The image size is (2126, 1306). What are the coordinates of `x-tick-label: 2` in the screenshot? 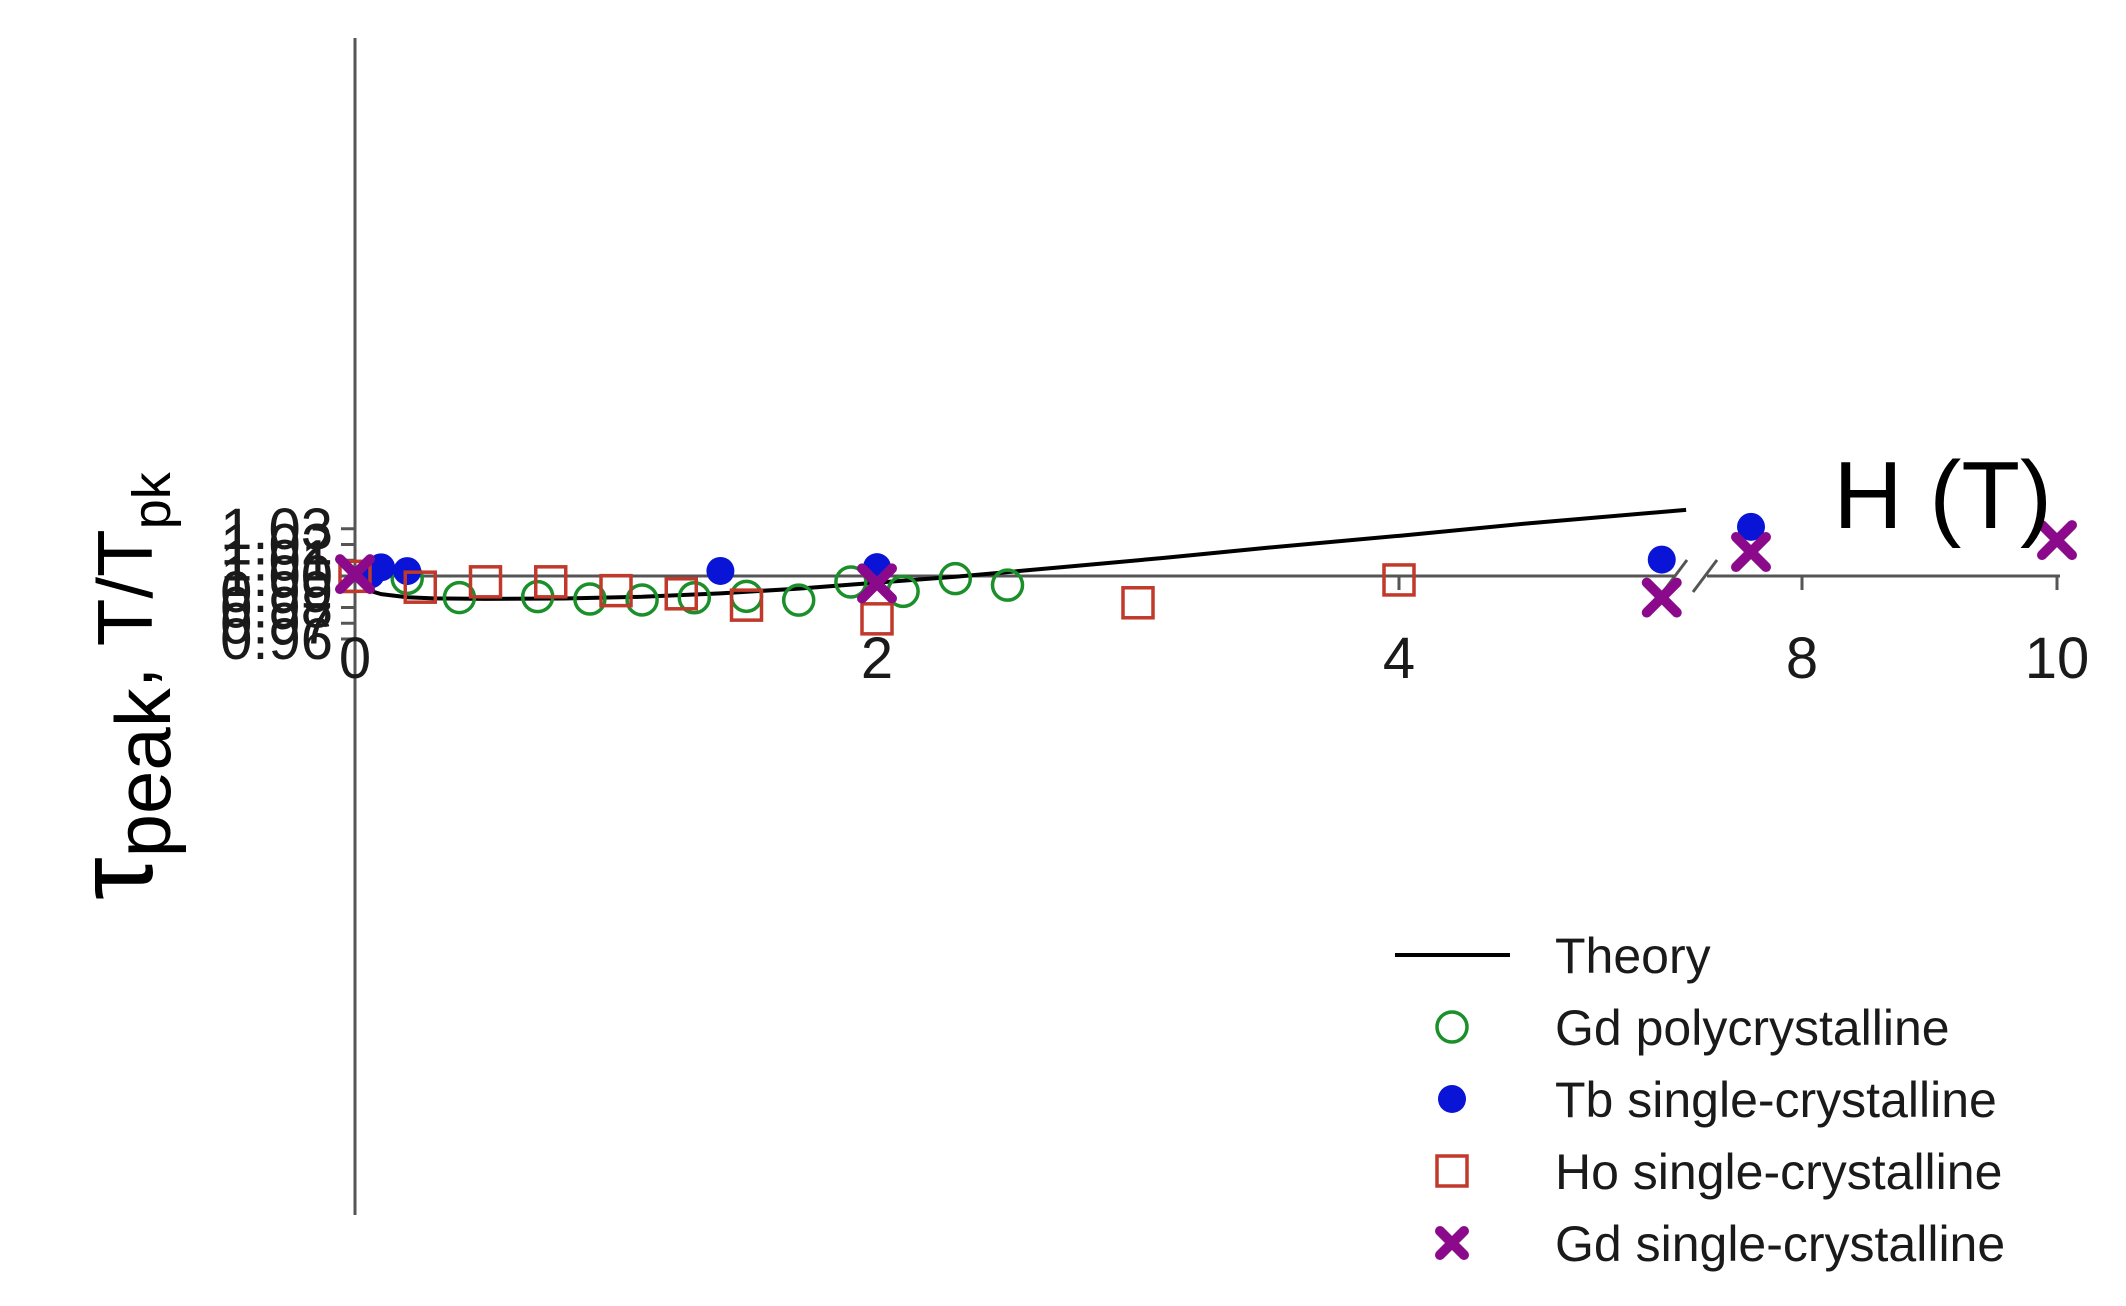 It's located at (877, 658).